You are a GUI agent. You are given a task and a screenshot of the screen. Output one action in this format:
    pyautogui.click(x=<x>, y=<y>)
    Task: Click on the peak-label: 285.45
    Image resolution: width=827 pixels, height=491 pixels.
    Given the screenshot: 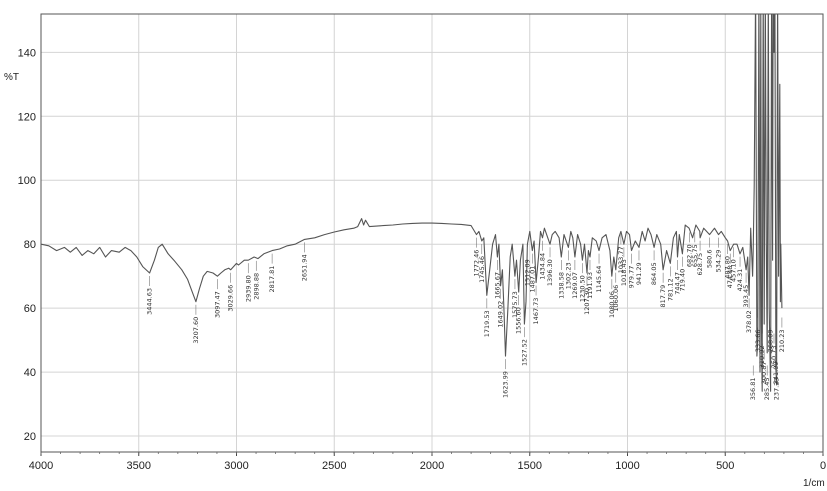 What is the action you would take?
    pyautogui.click(x=767, y=388)
    